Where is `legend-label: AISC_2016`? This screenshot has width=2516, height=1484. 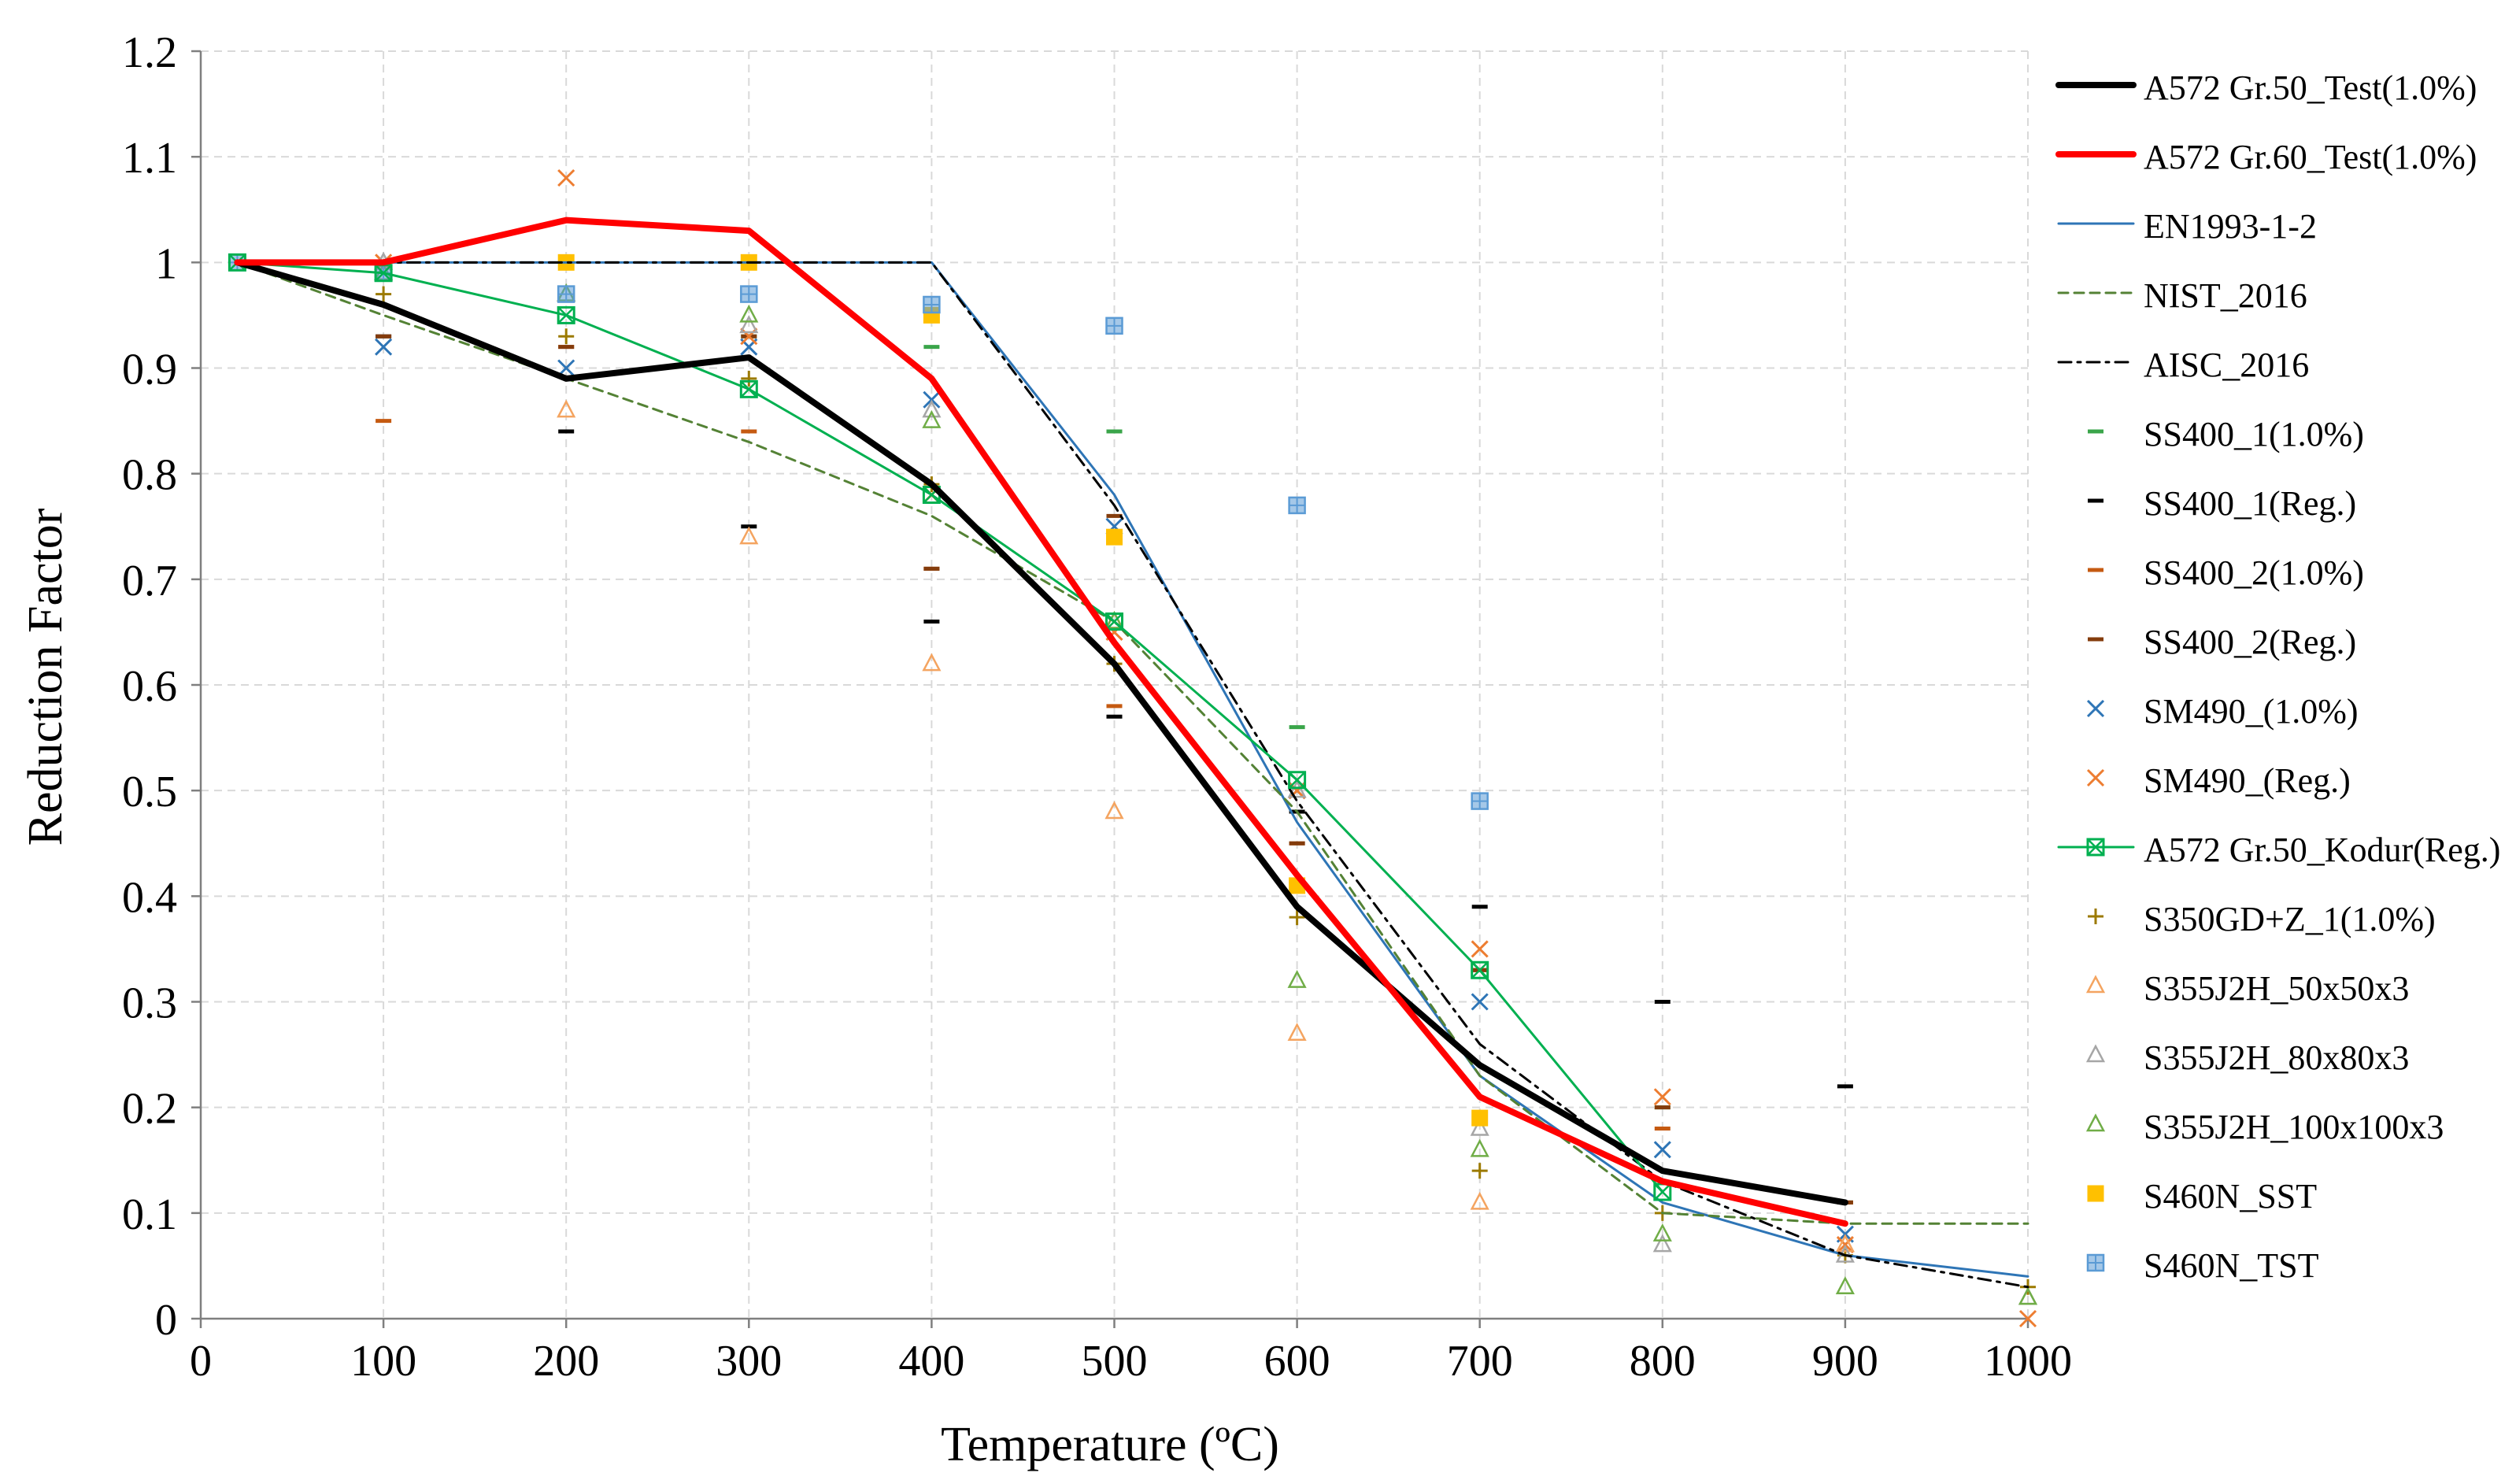 legend-label: AISC_2016 is located at coordinates (2226, 365).